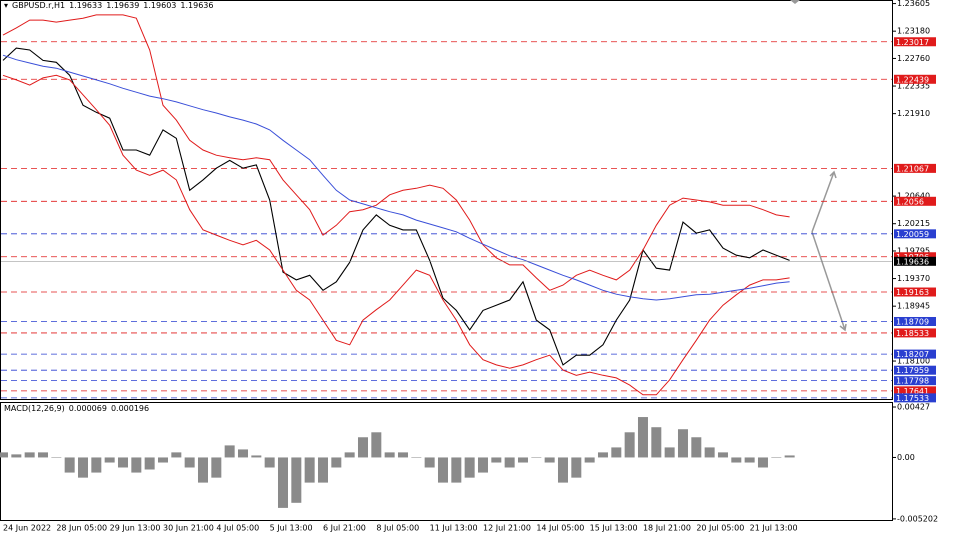  What do you see at coordinates (27, 528) in the screenshot?
I see `x-tick-label: 24 Jun 2022` at bounding box center [27, 528].